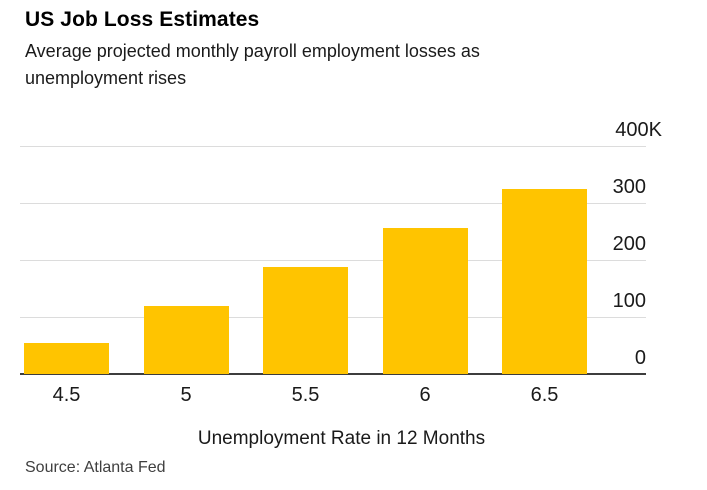 Image resolution: width=707 pixels, height=490 pixels. Describe the element at coordinates (305, 395) in the screenshot. I see `x-axis-tick-label: 5.5` at that location.